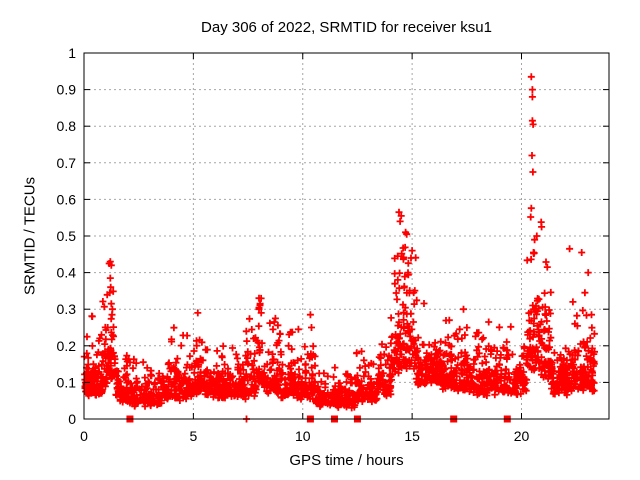 The width and height of the screenshot is (640, 480). I want to click on y-tick-label: 0.4, so click(67, 273).